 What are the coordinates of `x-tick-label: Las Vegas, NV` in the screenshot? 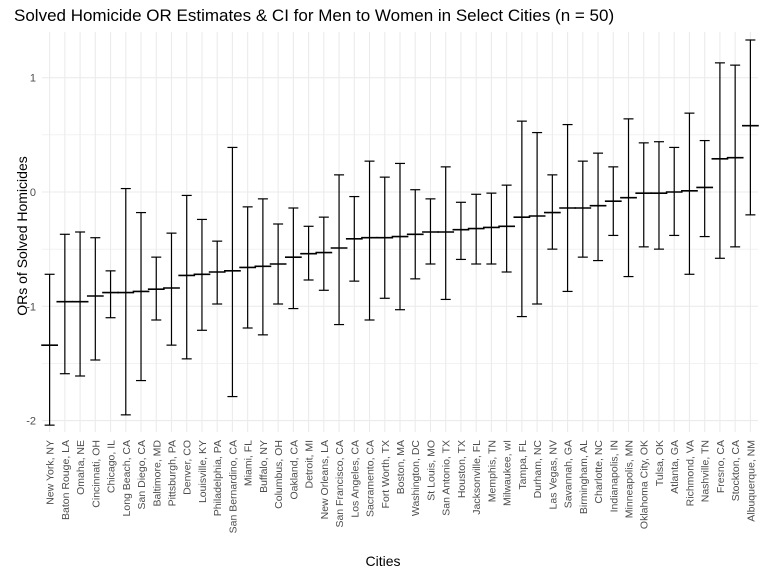 It's located at (553, 474).